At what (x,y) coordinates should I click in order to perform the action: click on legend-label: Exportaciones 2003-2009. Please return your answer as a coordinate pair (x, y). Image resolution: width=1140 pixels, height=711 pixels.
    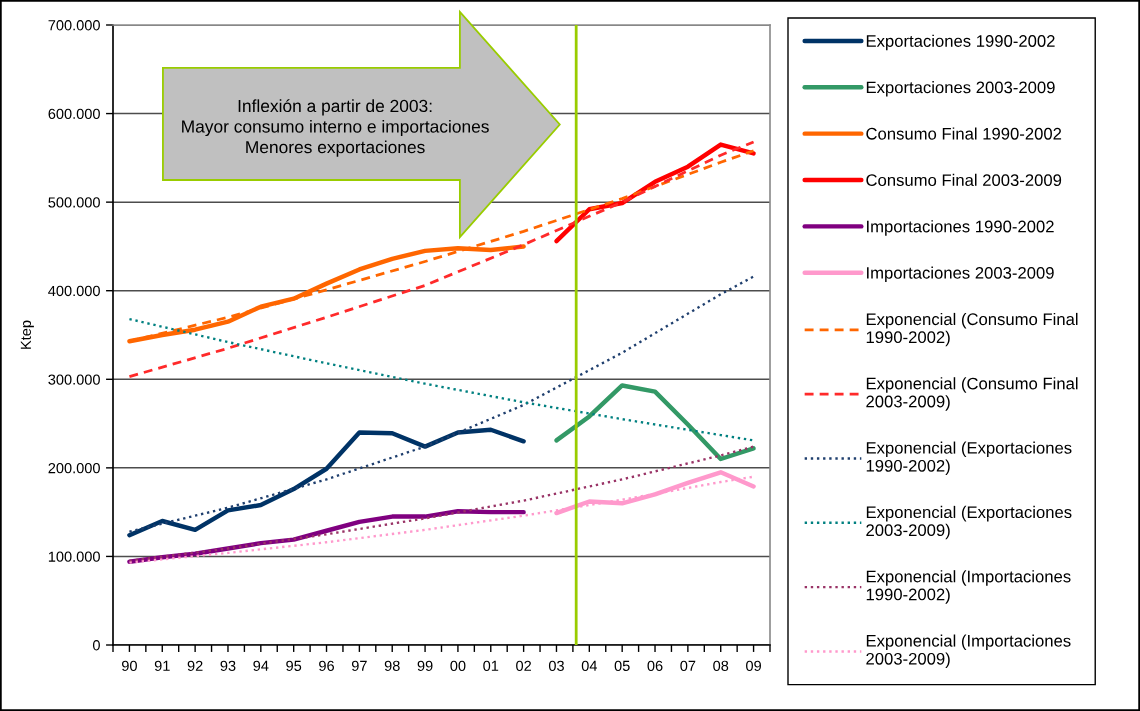
    Looking at the image, I should click on (960, 89).